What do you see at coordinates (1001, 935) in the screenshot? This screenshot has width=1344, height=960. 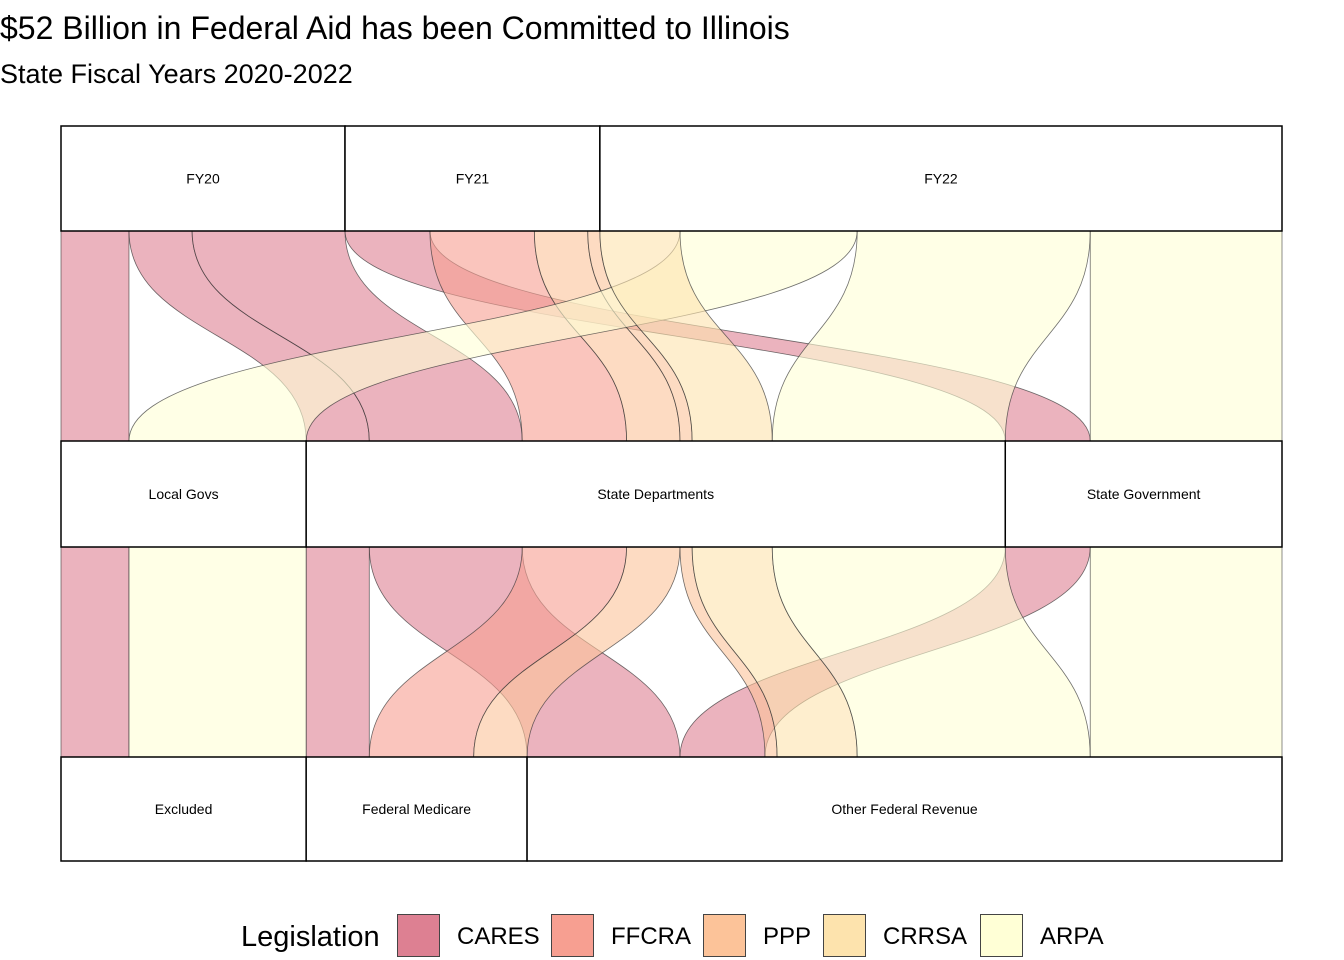 I see `legend-key-arpa` at bounding box center [1001, 935].